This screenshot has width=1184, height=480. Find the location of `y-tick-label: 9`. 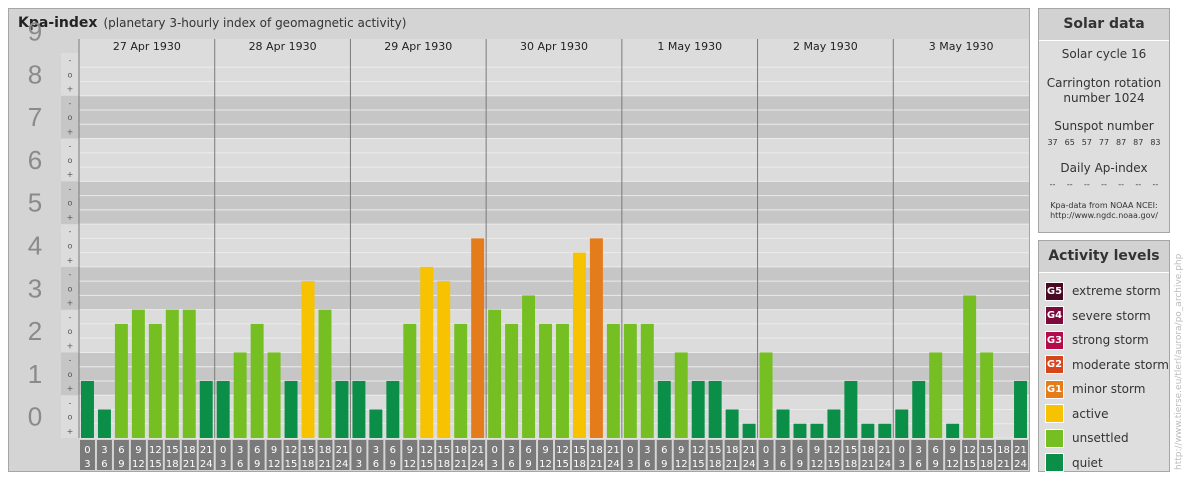

y-tick-label: 9 is located at coordinates (35, 32).